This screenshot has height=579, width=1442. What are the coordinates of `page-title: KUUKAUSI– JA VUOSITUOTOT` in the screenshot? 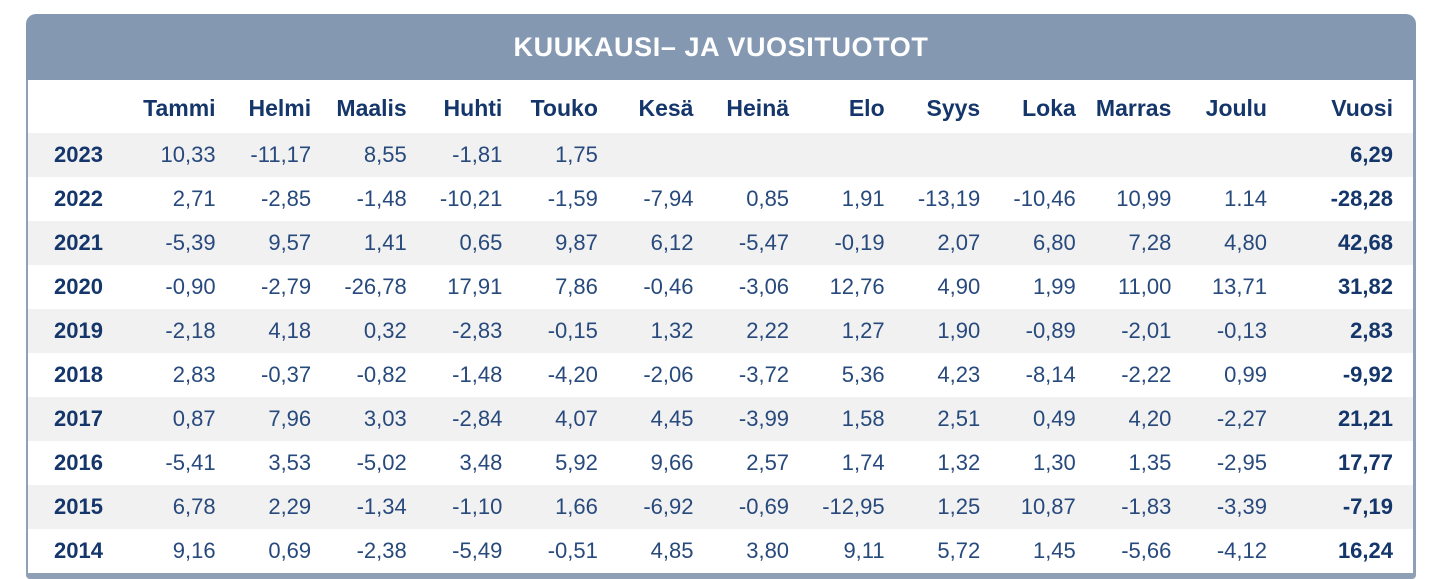 It's located at (721, 46).